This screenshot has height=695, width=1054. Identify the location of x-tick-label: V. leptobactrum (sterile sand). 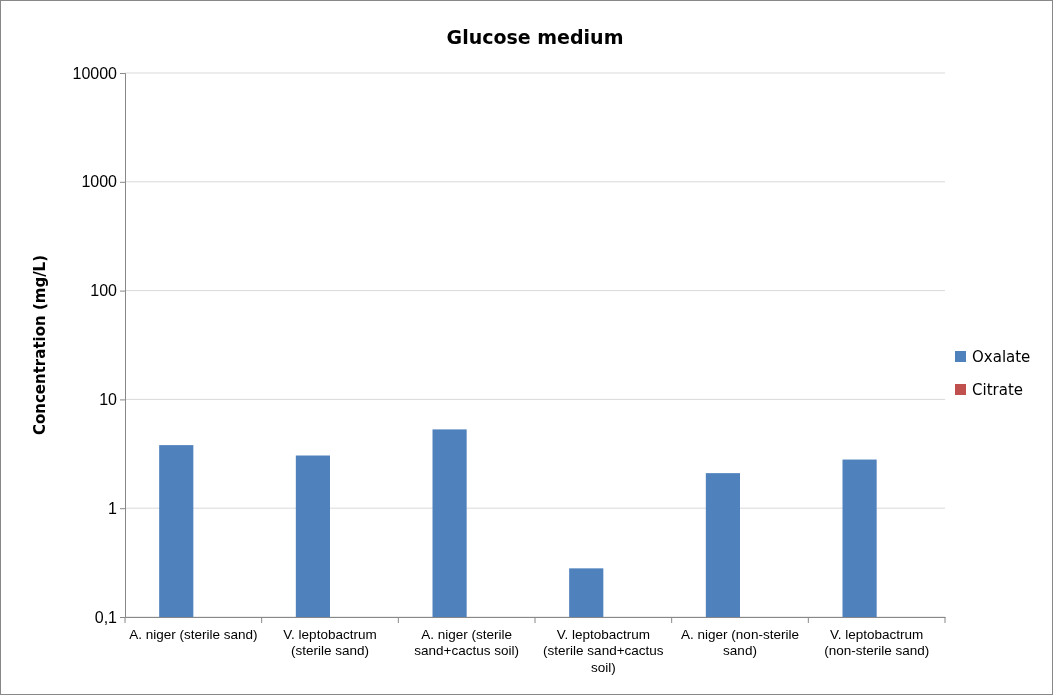
(330, 643).